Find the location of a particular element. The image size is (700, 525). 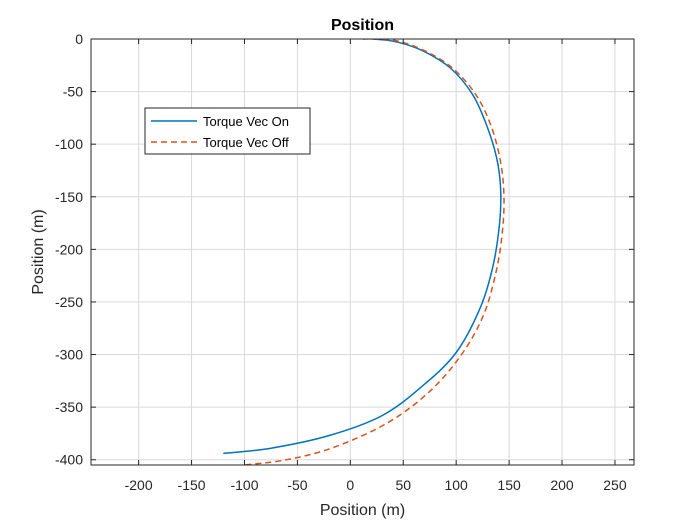

chart-title: Position is located at coordinates (362, 25).